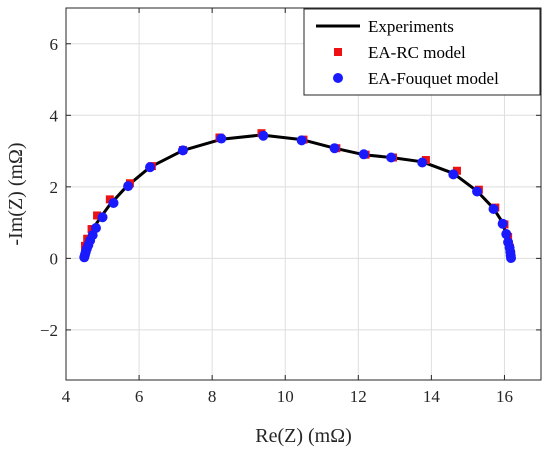  What do you see at coordinates (358, 396) in the screenshot?
I see `x-tick-label: 12` at bounding box center [358, 396].